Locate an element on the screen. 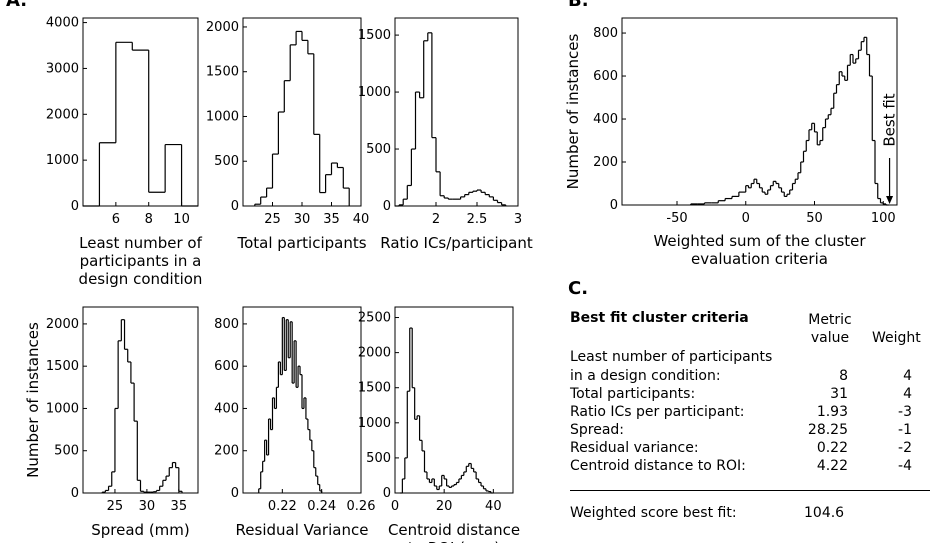 Image resolution: width=947 pixels, height=543 pixels. panel-label-c: C. is located at coordinates (578, 288).